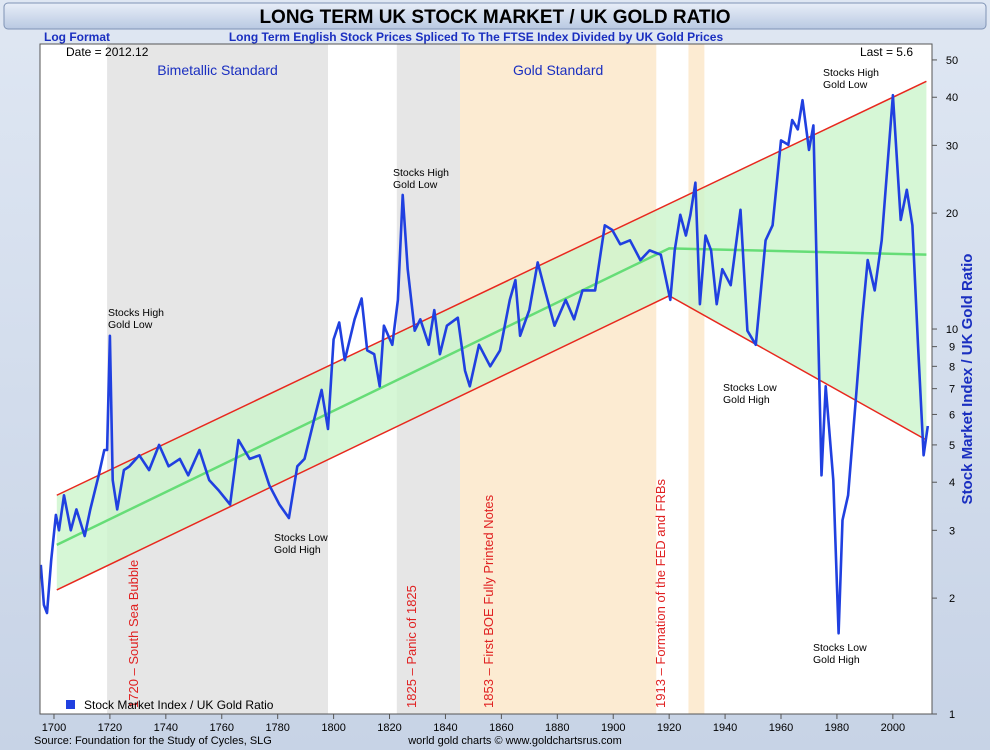  What do you see at coordinates (967, 379) in the screenshot?
I see `y-axis-label: Stock Market Index / UK Gold Ratio` at bounding box center [967, 379].